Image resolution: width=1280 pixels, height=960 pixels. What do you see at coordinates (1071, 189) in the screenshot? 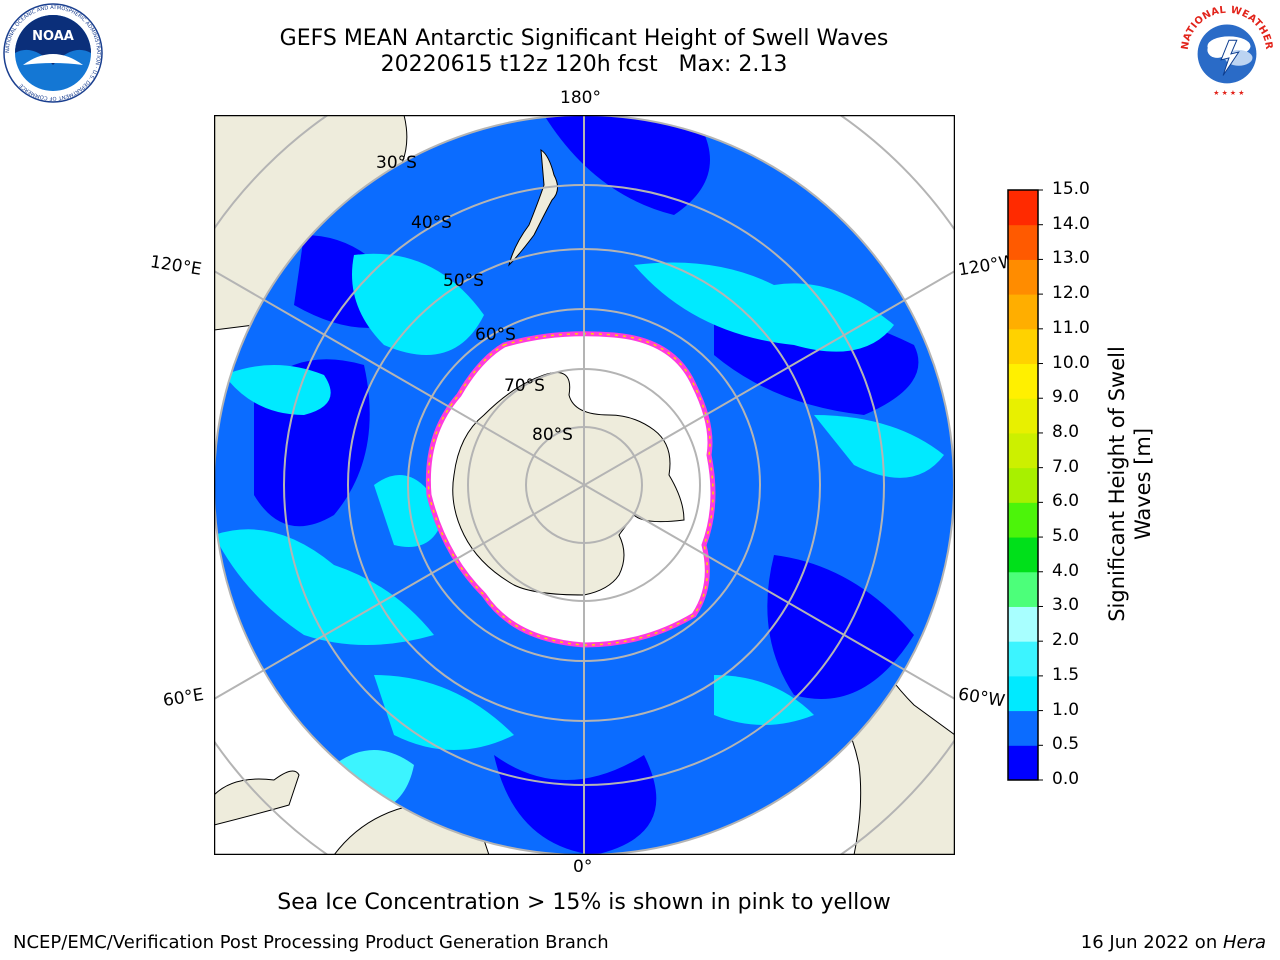
I see `colorbar-tick-label: 15.0` at bounding box center [1071, 189].